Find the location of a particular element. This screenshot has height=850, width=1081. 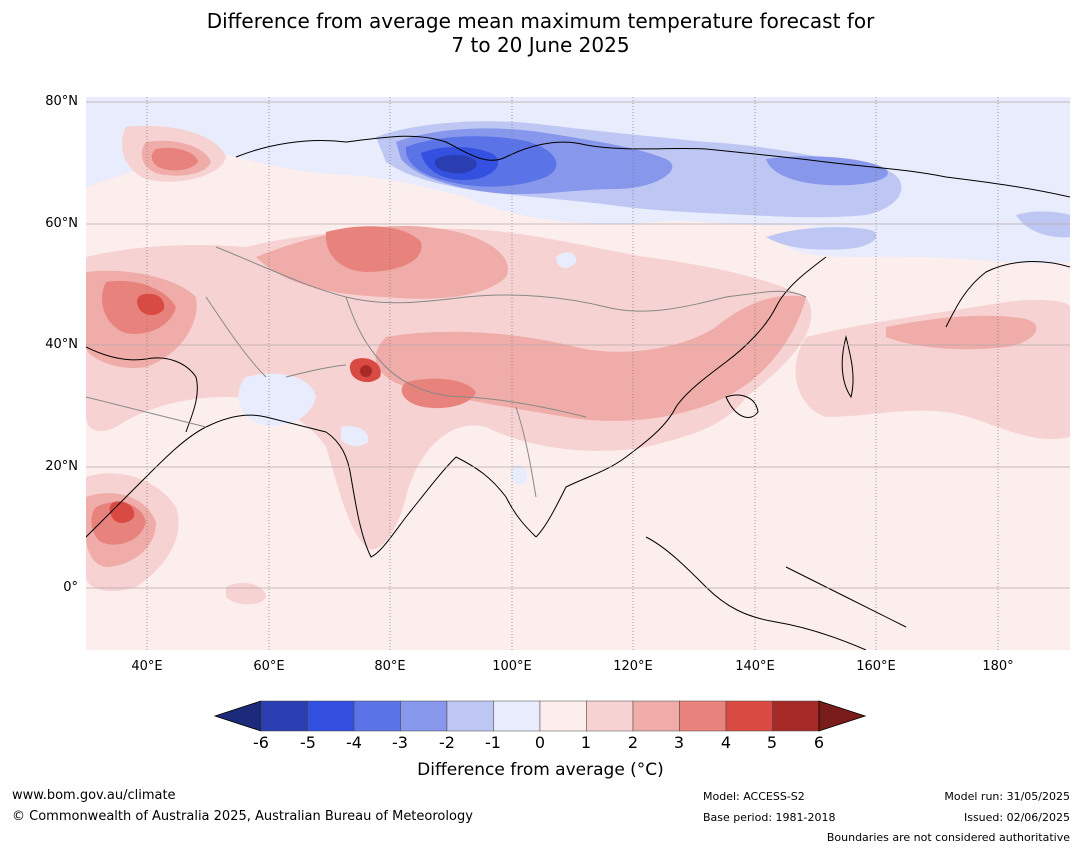

colorbar is located at coordinates (540, 716).